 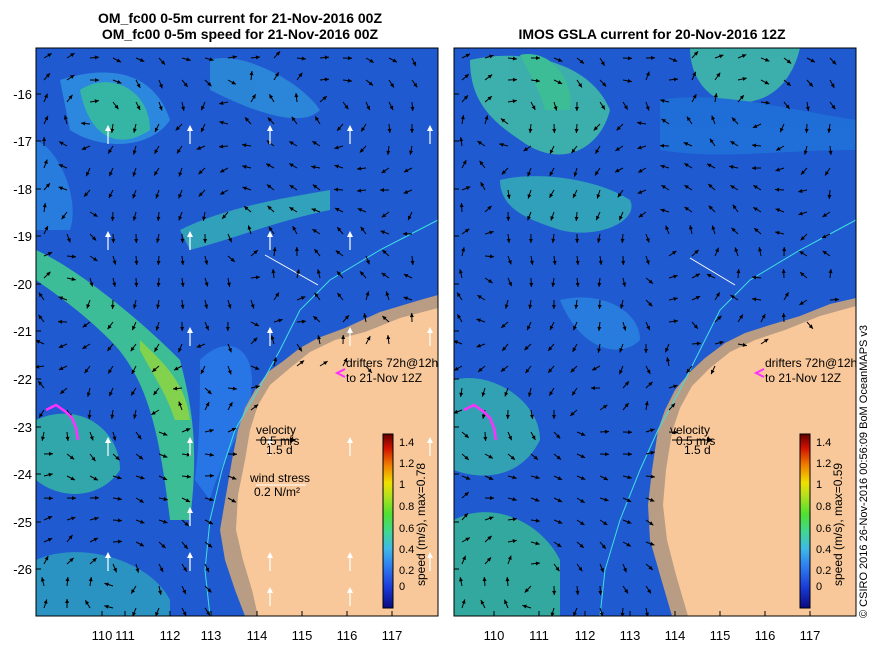 I want to click on right-drifter-legend: drifters 72h@12h to 21-Nov 12Z, so click(x=805, y=370).